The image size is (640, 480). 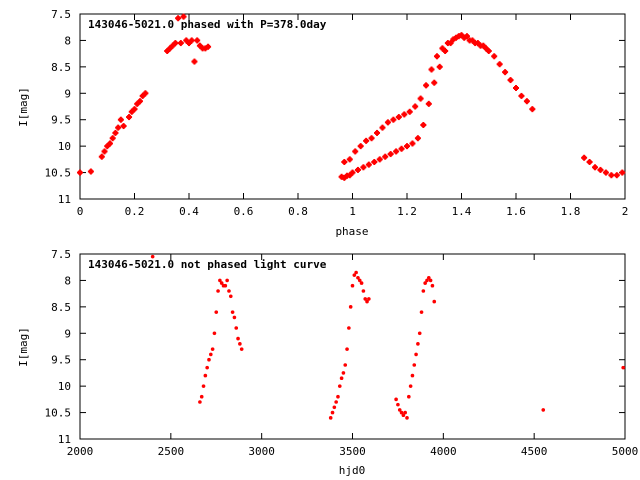 What do you see at coordinates (80, 211) in the screenshot?
I see `x-tick-label: 0` at bounding box center [80, 211].